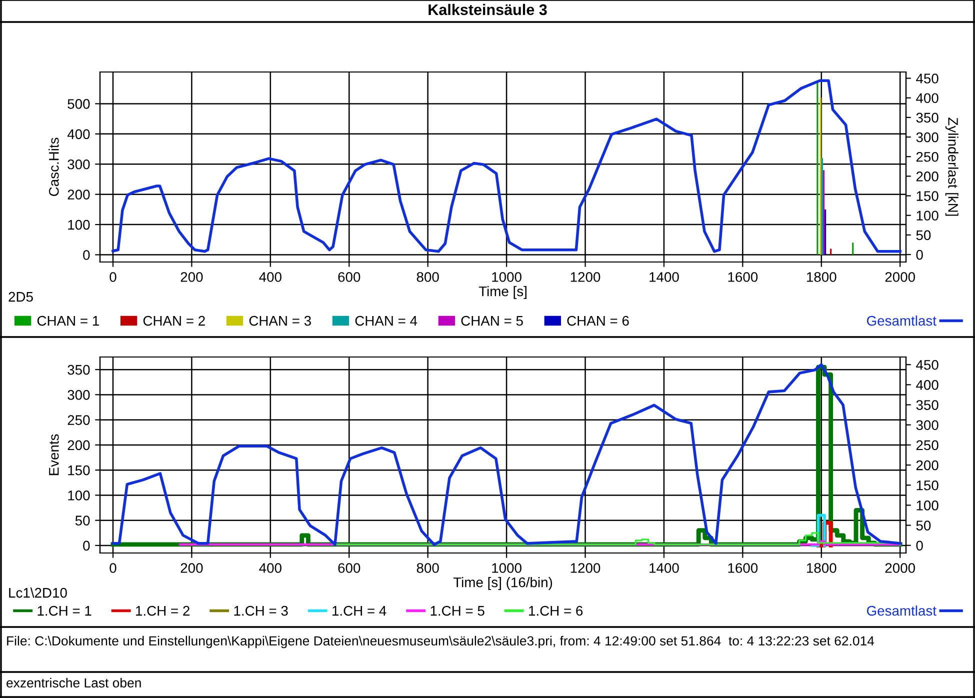  I want to click on y-axis-title: Casc.Hits, so click(53, 167).